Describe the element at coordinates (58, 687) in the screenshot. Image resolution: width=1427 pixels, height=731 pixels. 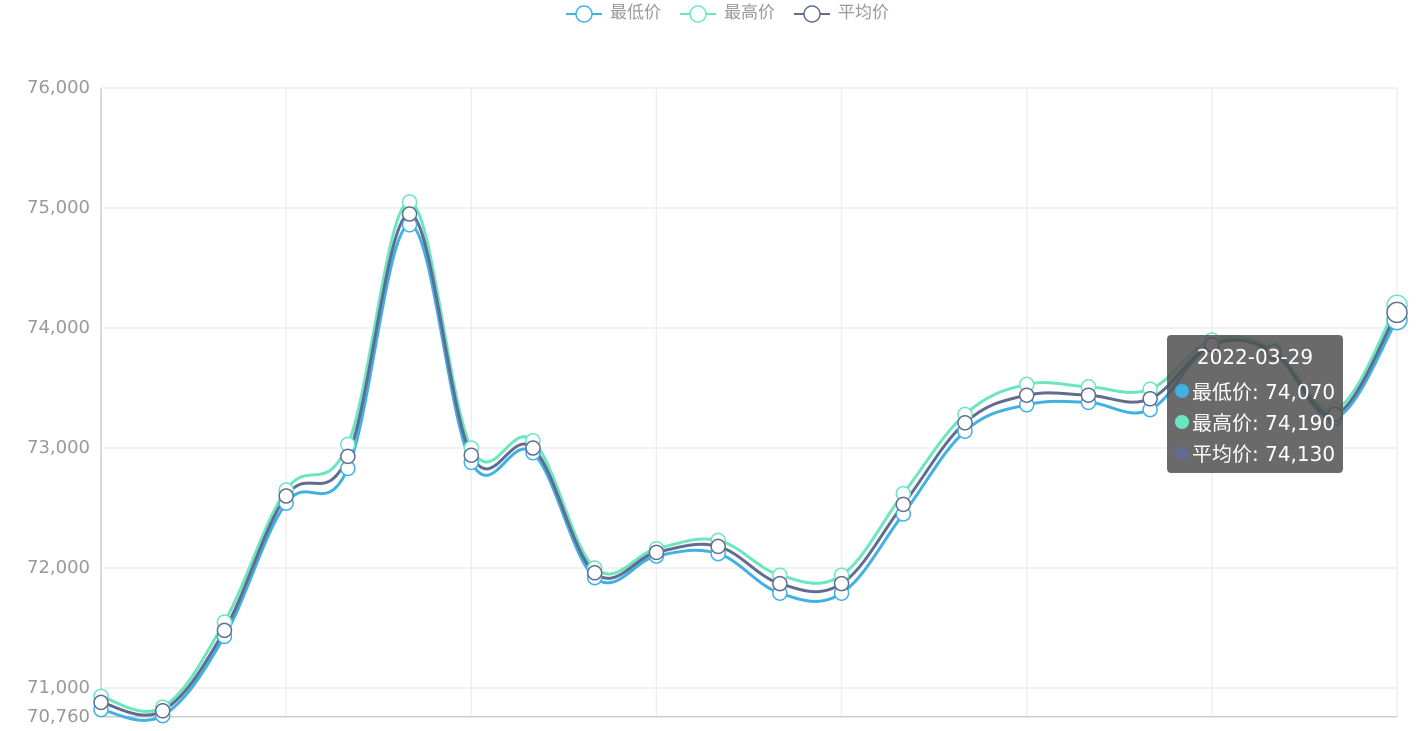
I see `y-tick-label: 71,000` at that location.